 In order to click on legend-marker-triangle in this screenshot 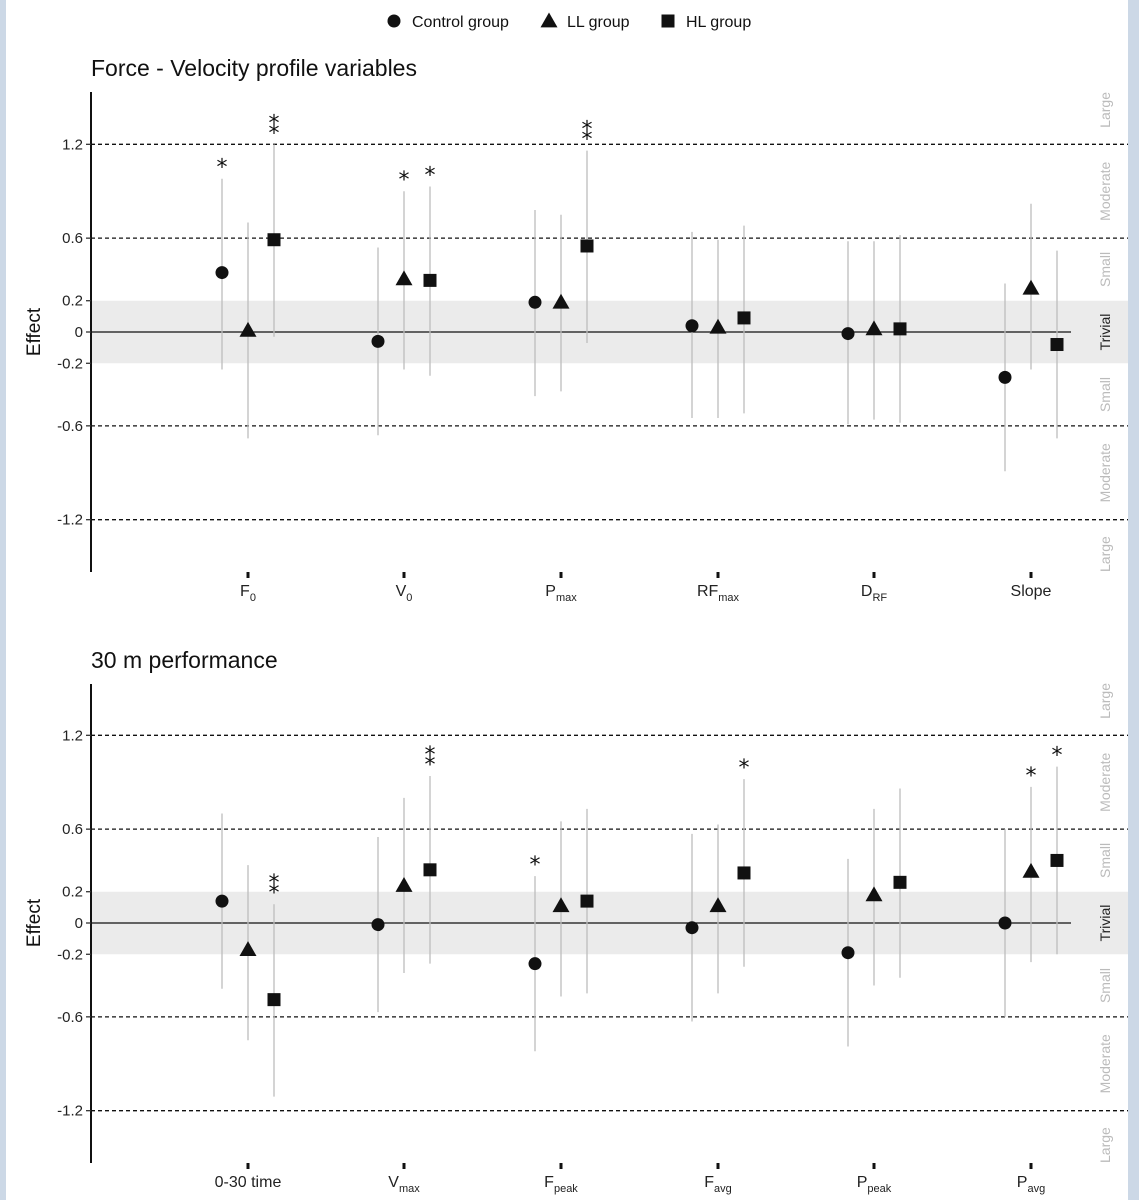, I will do `click(549, 20)`.